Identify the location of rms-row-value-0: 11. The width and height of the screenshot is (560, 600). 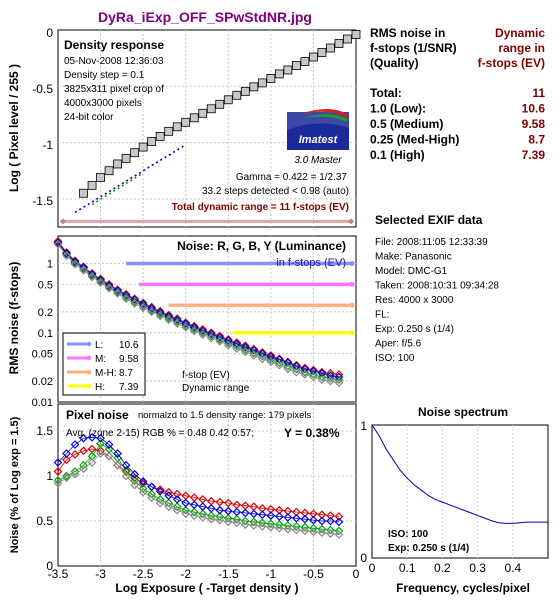
(538, 93).